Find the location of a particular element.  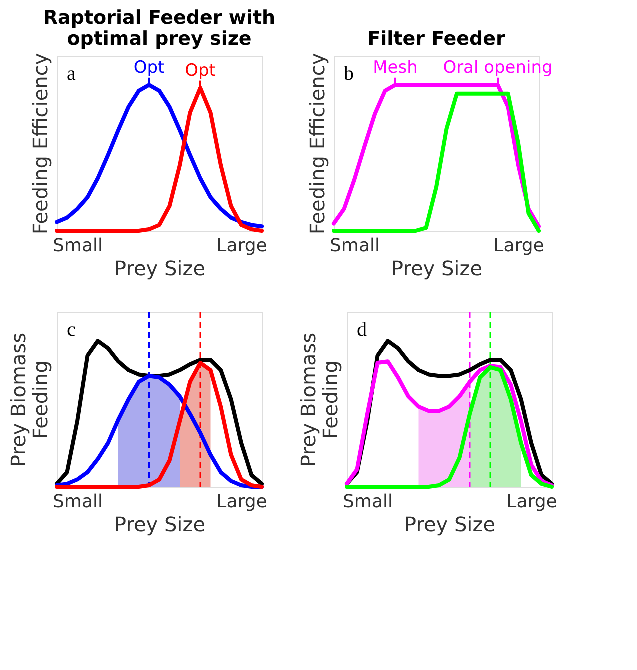

annotation: Mesh is located at coordinates (395, 68).